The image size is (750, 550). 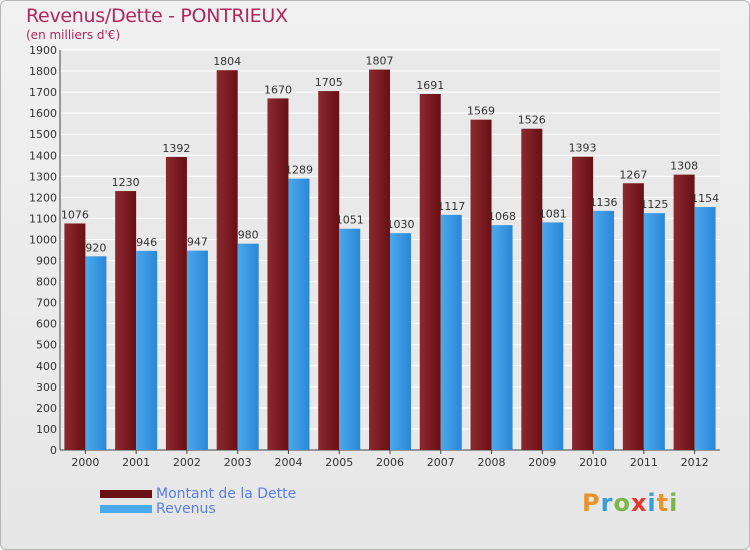 I want to click on data-label-revenus: 1117, so click(x=451, y=206).